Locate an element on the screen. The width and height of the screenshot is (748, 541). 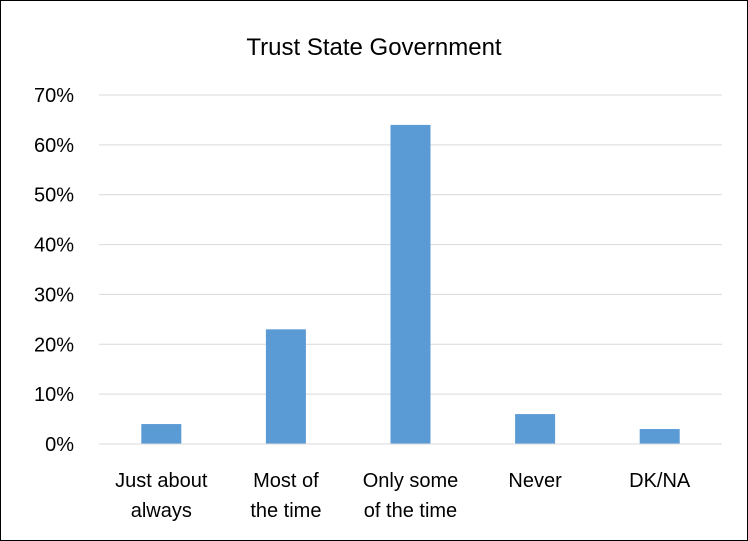
y-tick-label: 50% is located at coordinates (54, 196).